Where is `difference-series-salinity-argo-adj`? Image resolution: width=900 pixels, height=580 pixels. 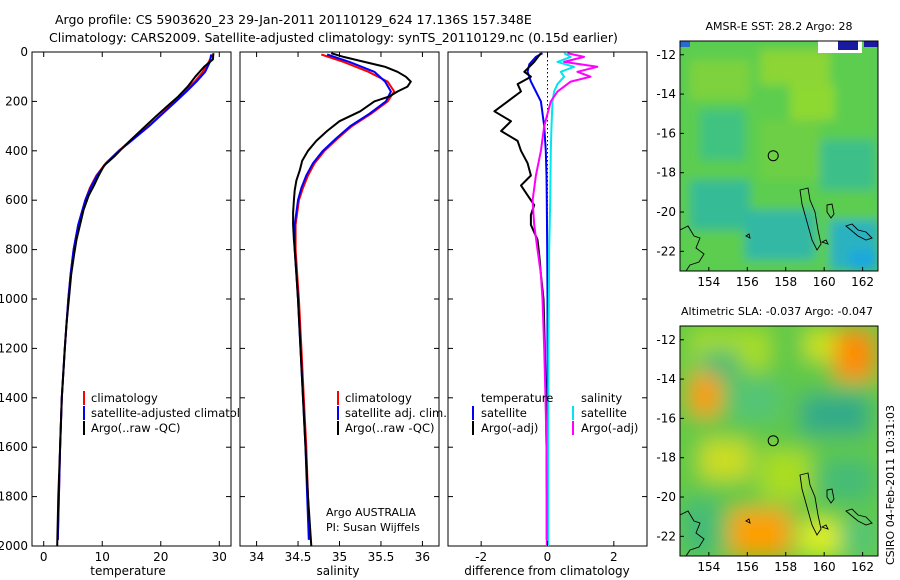
difference-series-salinity-argo-adj is located at coordinates (565, 299).